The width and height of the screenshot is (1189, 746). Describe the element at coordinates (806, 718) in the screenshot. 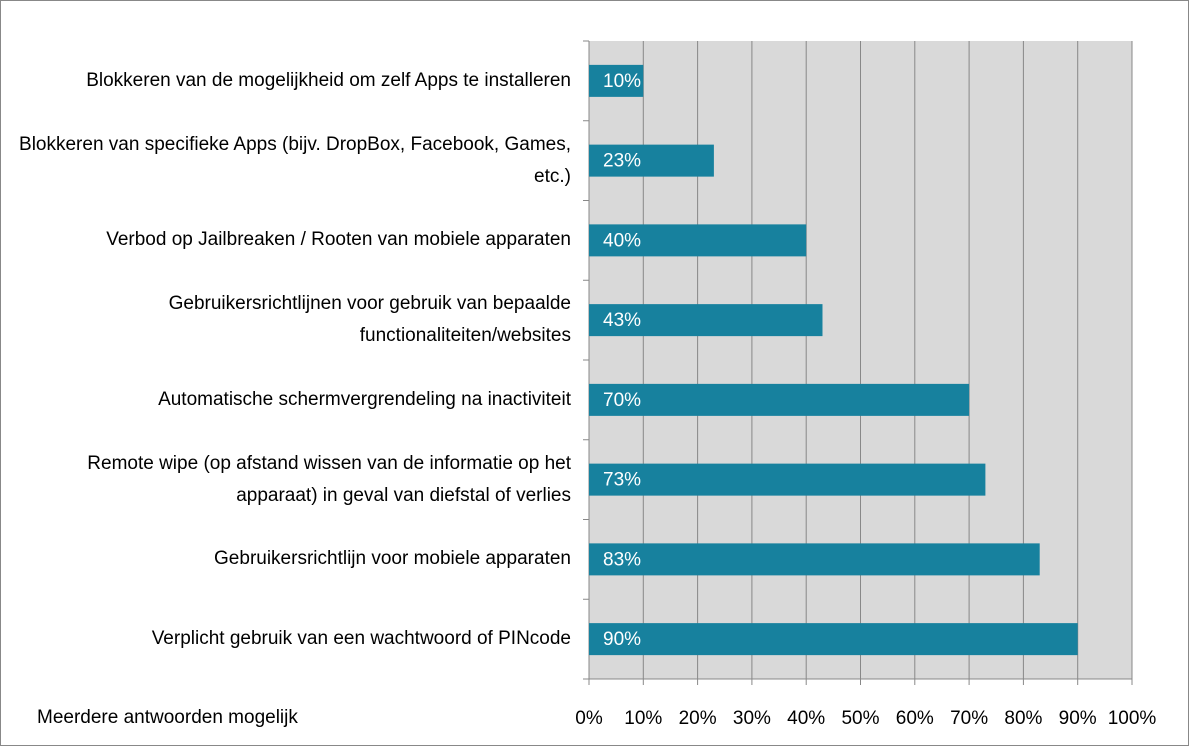

I see `x-tick-label: 40%` at that location.